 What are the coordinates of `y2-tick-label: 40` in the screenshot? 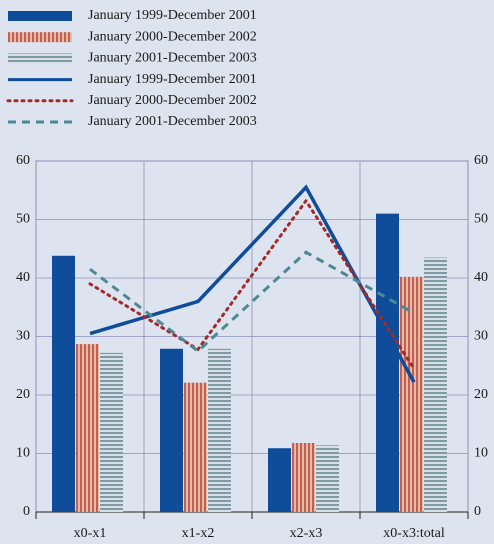 It's located at (481, 277).